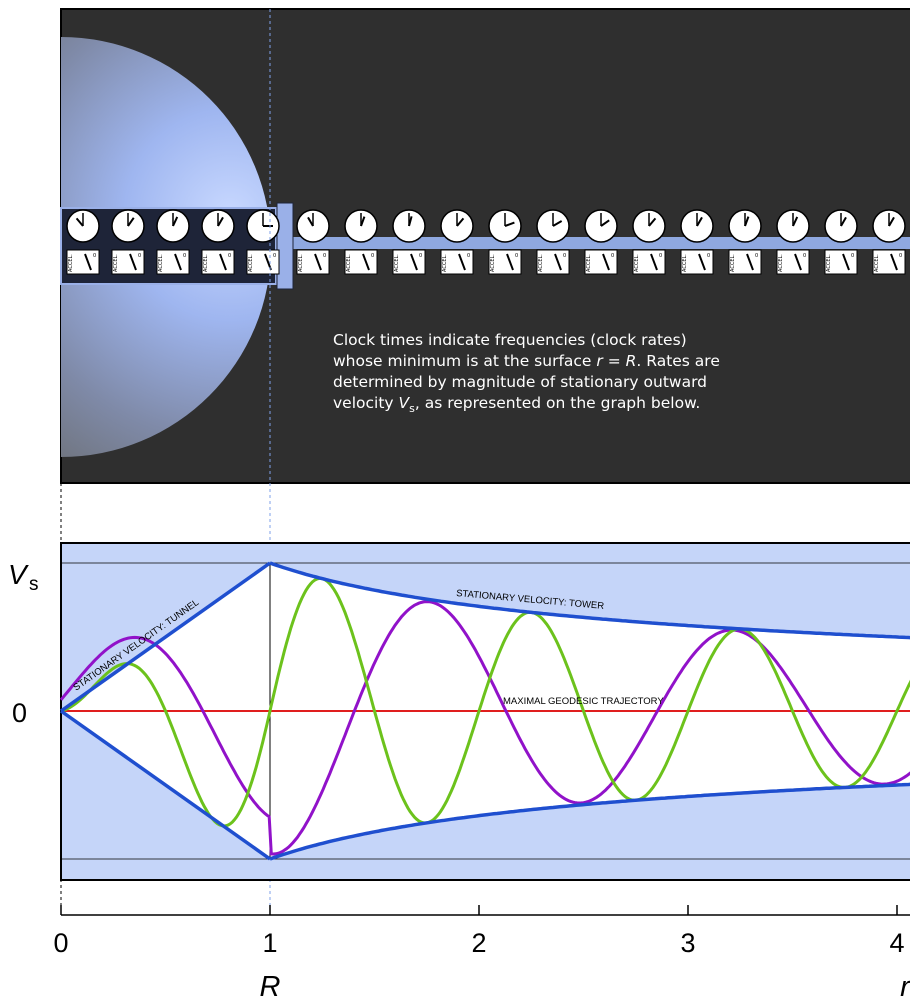  Describe the element at coordinates (905, 986) in the screenshot. I see `x-label-r: r` at that location.